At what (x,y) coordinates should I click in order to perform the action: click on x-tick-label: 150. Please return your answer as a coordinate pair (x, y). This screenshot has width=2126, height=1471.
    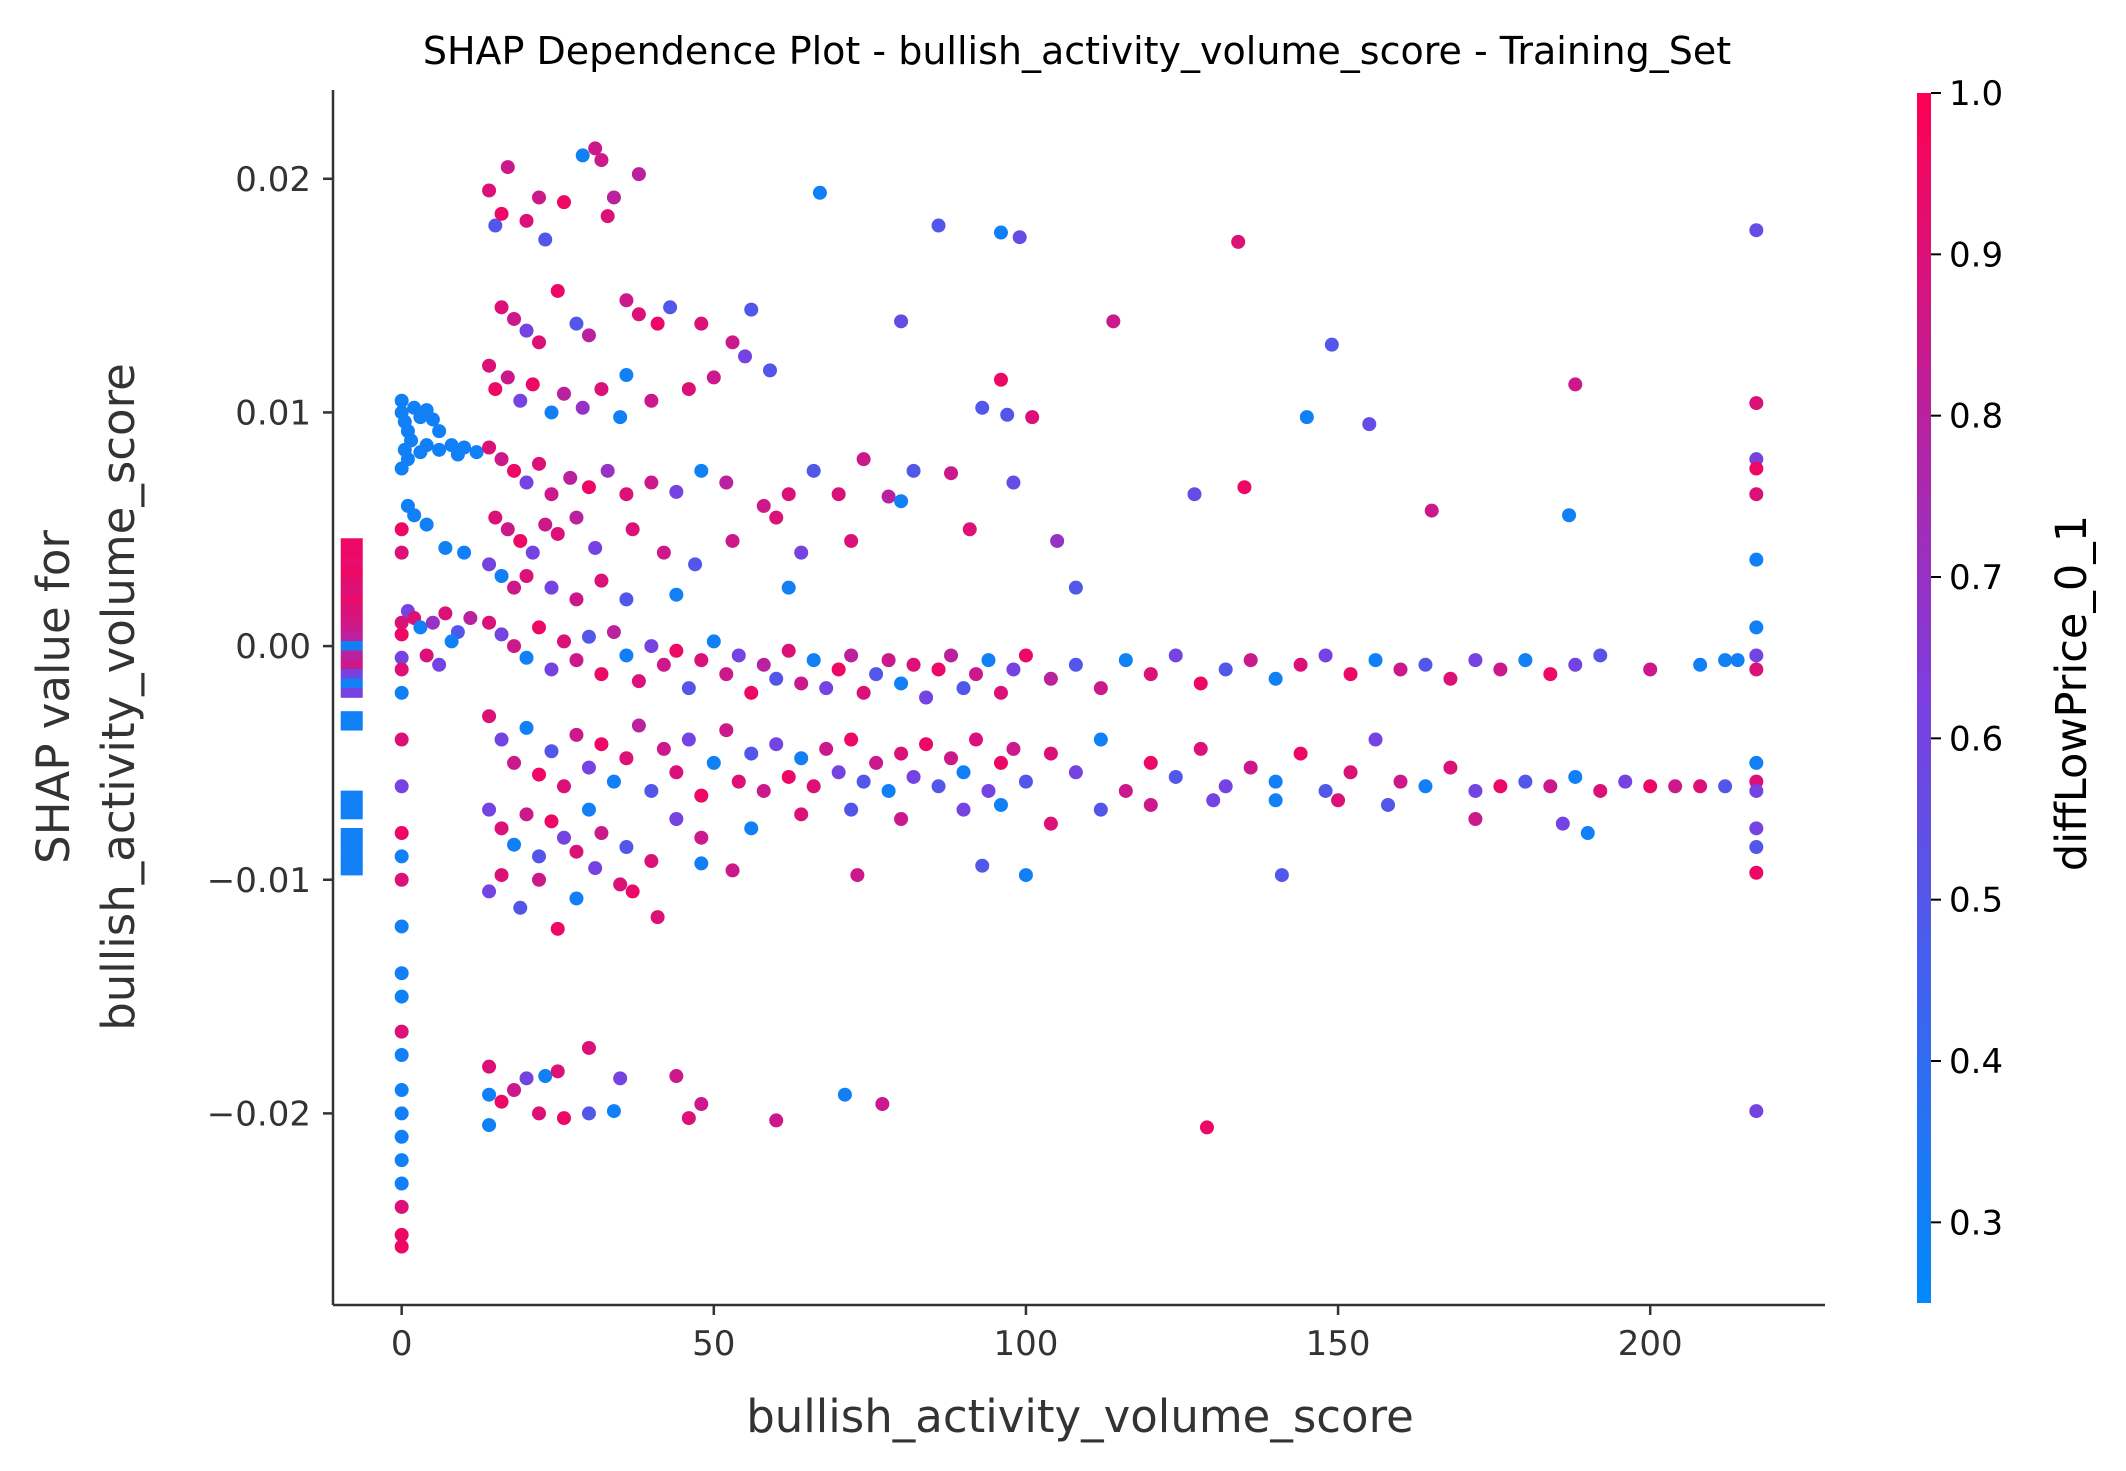
    Looking at the image, I should click on (1338, 1344).